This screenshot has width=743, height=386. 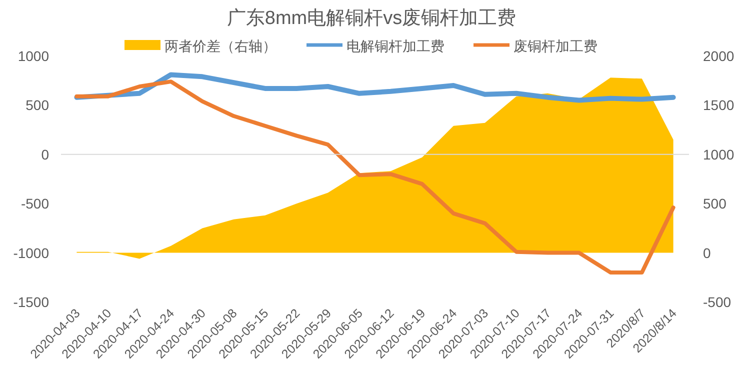 I want to click on y2-tick-label: 500, so click(x=715, y=204).